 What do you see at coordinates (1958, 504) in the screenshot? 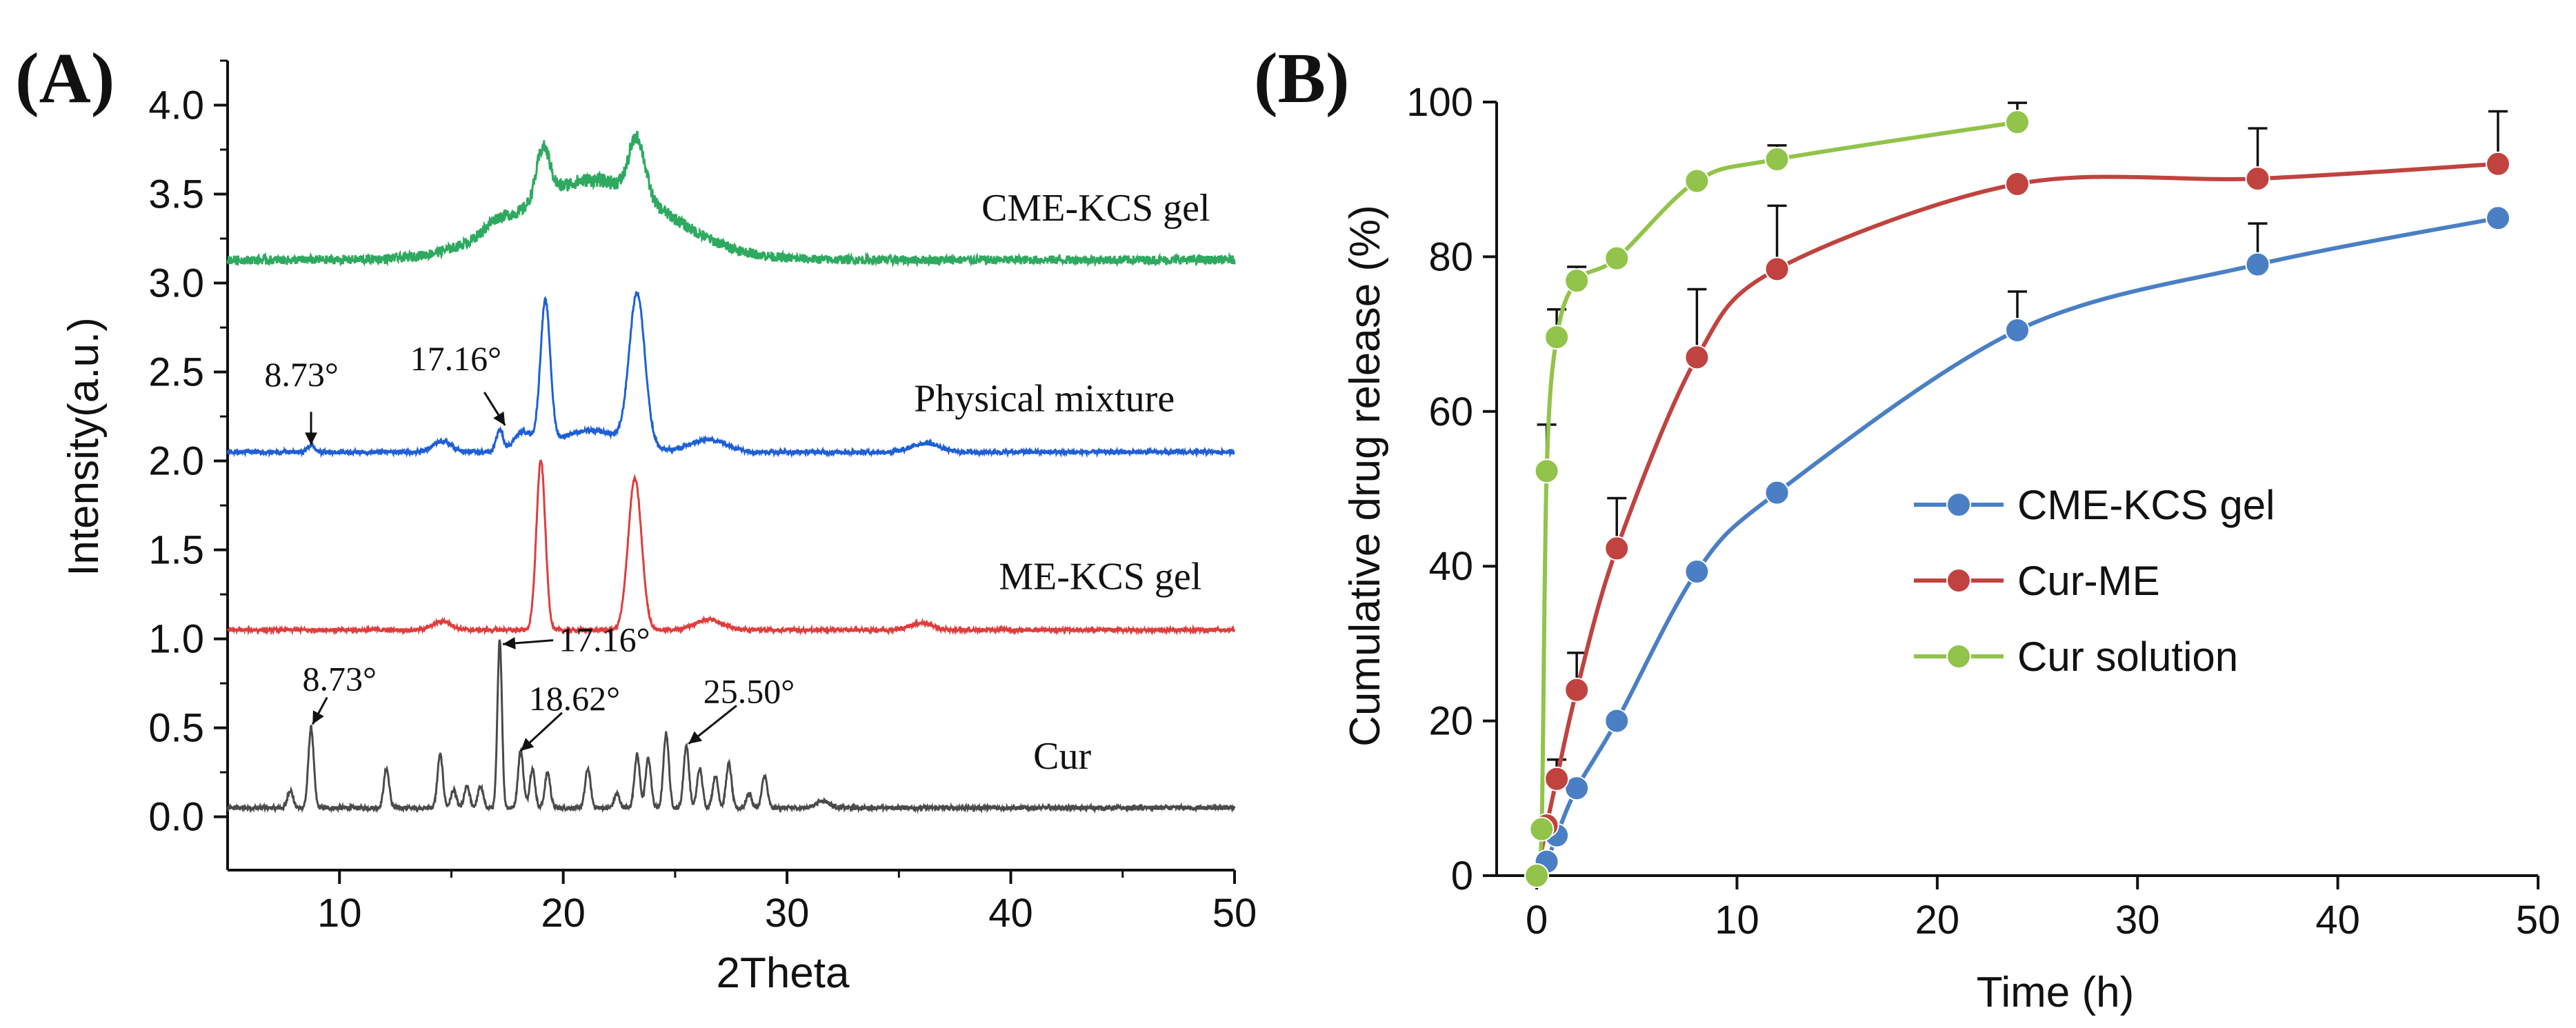
I see `legend-marker-cme-kcs-gel` at bounding box center [1958, 504].